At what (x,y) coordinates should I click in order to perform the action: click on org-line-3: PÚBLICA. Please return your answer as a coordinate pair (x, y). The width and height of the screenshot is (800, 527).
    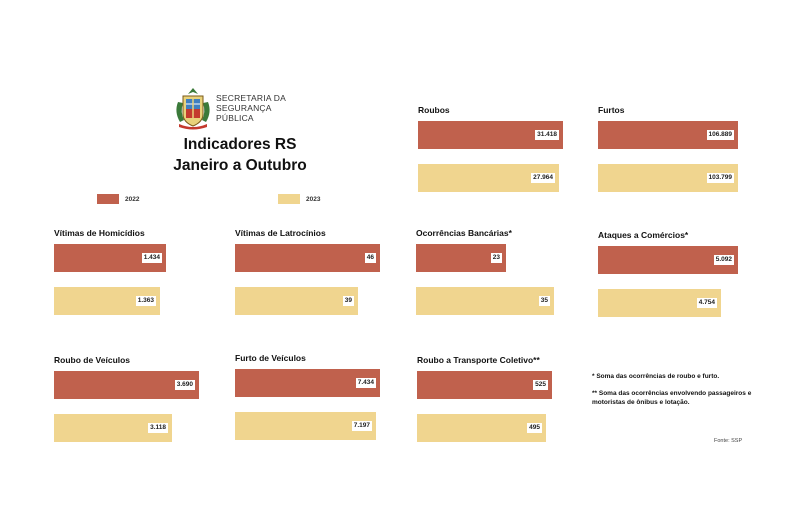
    Looking at the image, I should click on (235, 118).